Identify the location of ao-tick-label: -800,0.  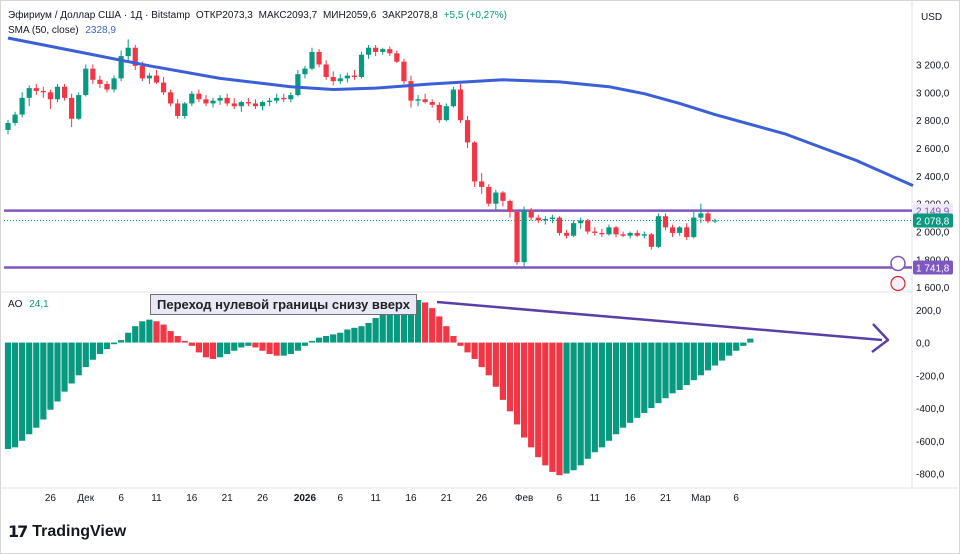
(930, 475).